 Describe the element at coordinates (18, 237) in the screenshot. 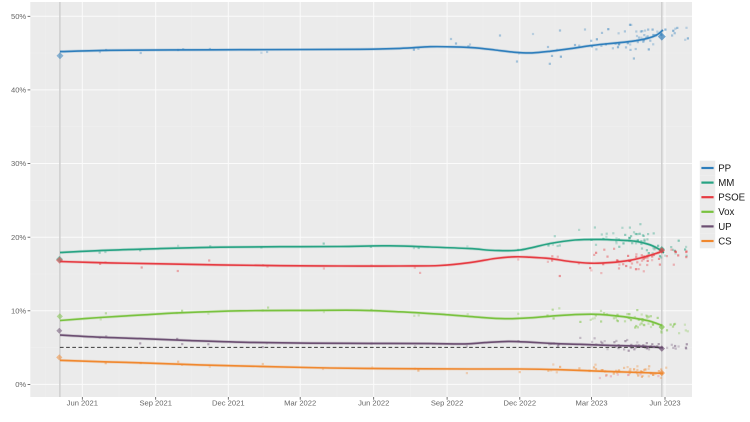

I see `svg-text: 20%` at that location.